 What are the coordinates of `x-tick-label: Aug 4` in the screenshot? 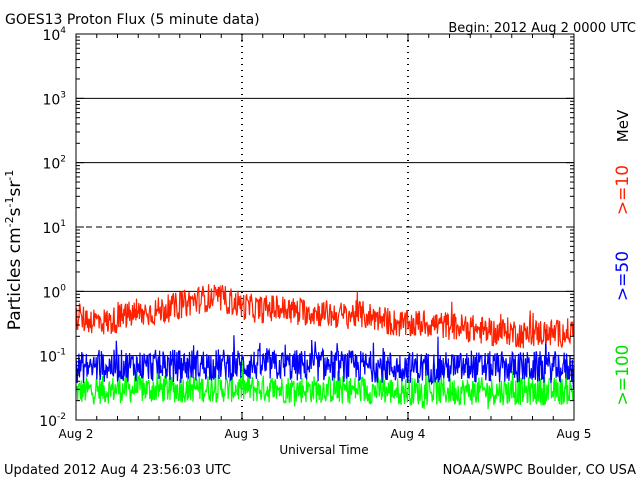 It's located at (408, 434).